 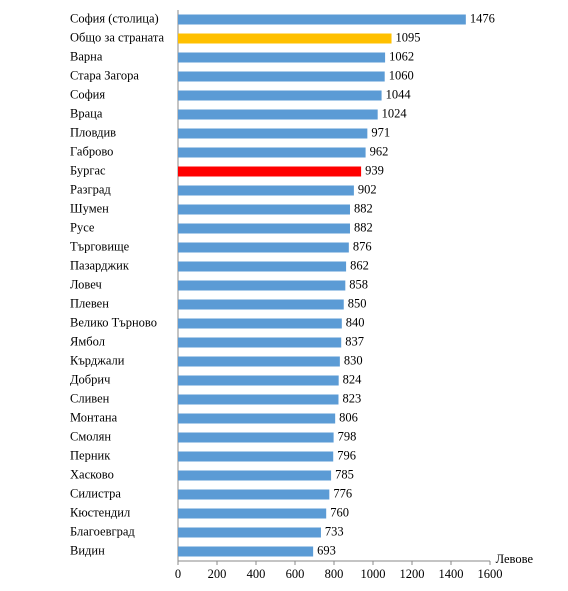 I want to click on value-label: 862, so click(x=359, y=265).